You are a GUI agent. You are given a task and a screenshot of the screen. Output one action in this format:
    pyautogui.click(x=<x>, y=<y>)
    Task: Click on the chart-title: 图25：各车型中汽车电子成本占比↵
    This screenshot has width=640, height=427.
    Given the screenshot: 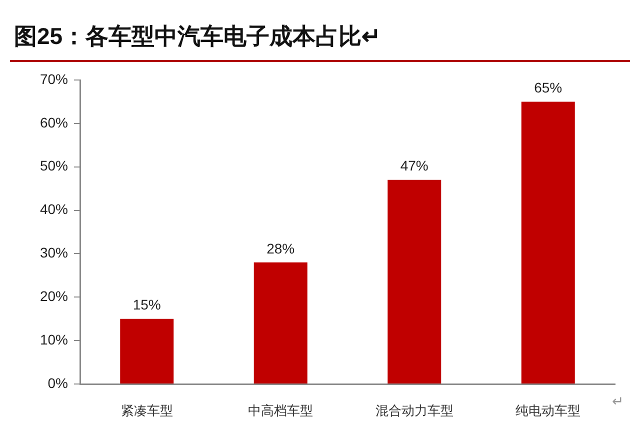 What is the action you would take?
    pyautogui.click(x=197, y=36)
    